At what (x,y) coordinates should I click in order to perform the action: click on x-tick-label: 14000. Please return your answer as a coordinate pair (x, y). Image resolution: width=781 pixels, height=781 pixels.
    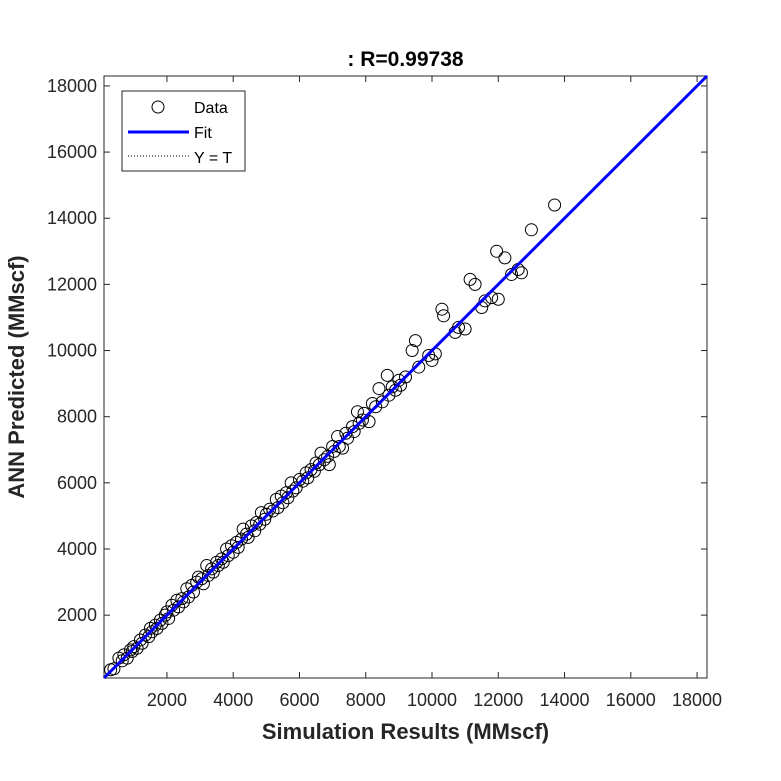
    Looking at the image, I should click on (565, 700).